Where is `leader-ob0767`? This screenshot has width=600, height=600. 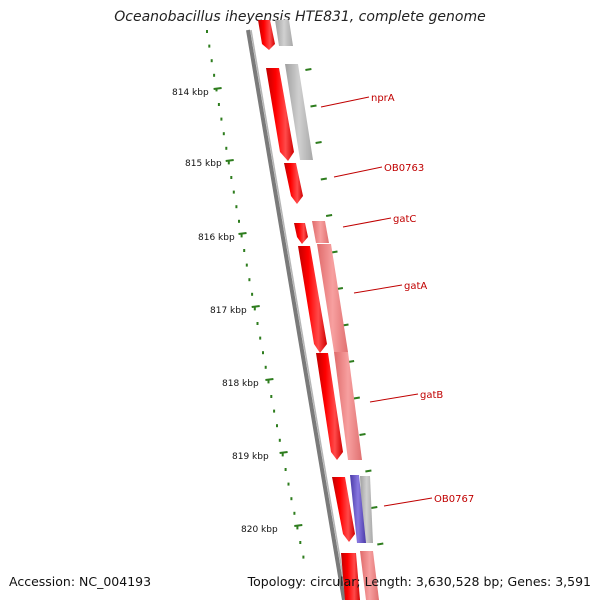
leader-ob0767 is located at coordinates (408, 502).